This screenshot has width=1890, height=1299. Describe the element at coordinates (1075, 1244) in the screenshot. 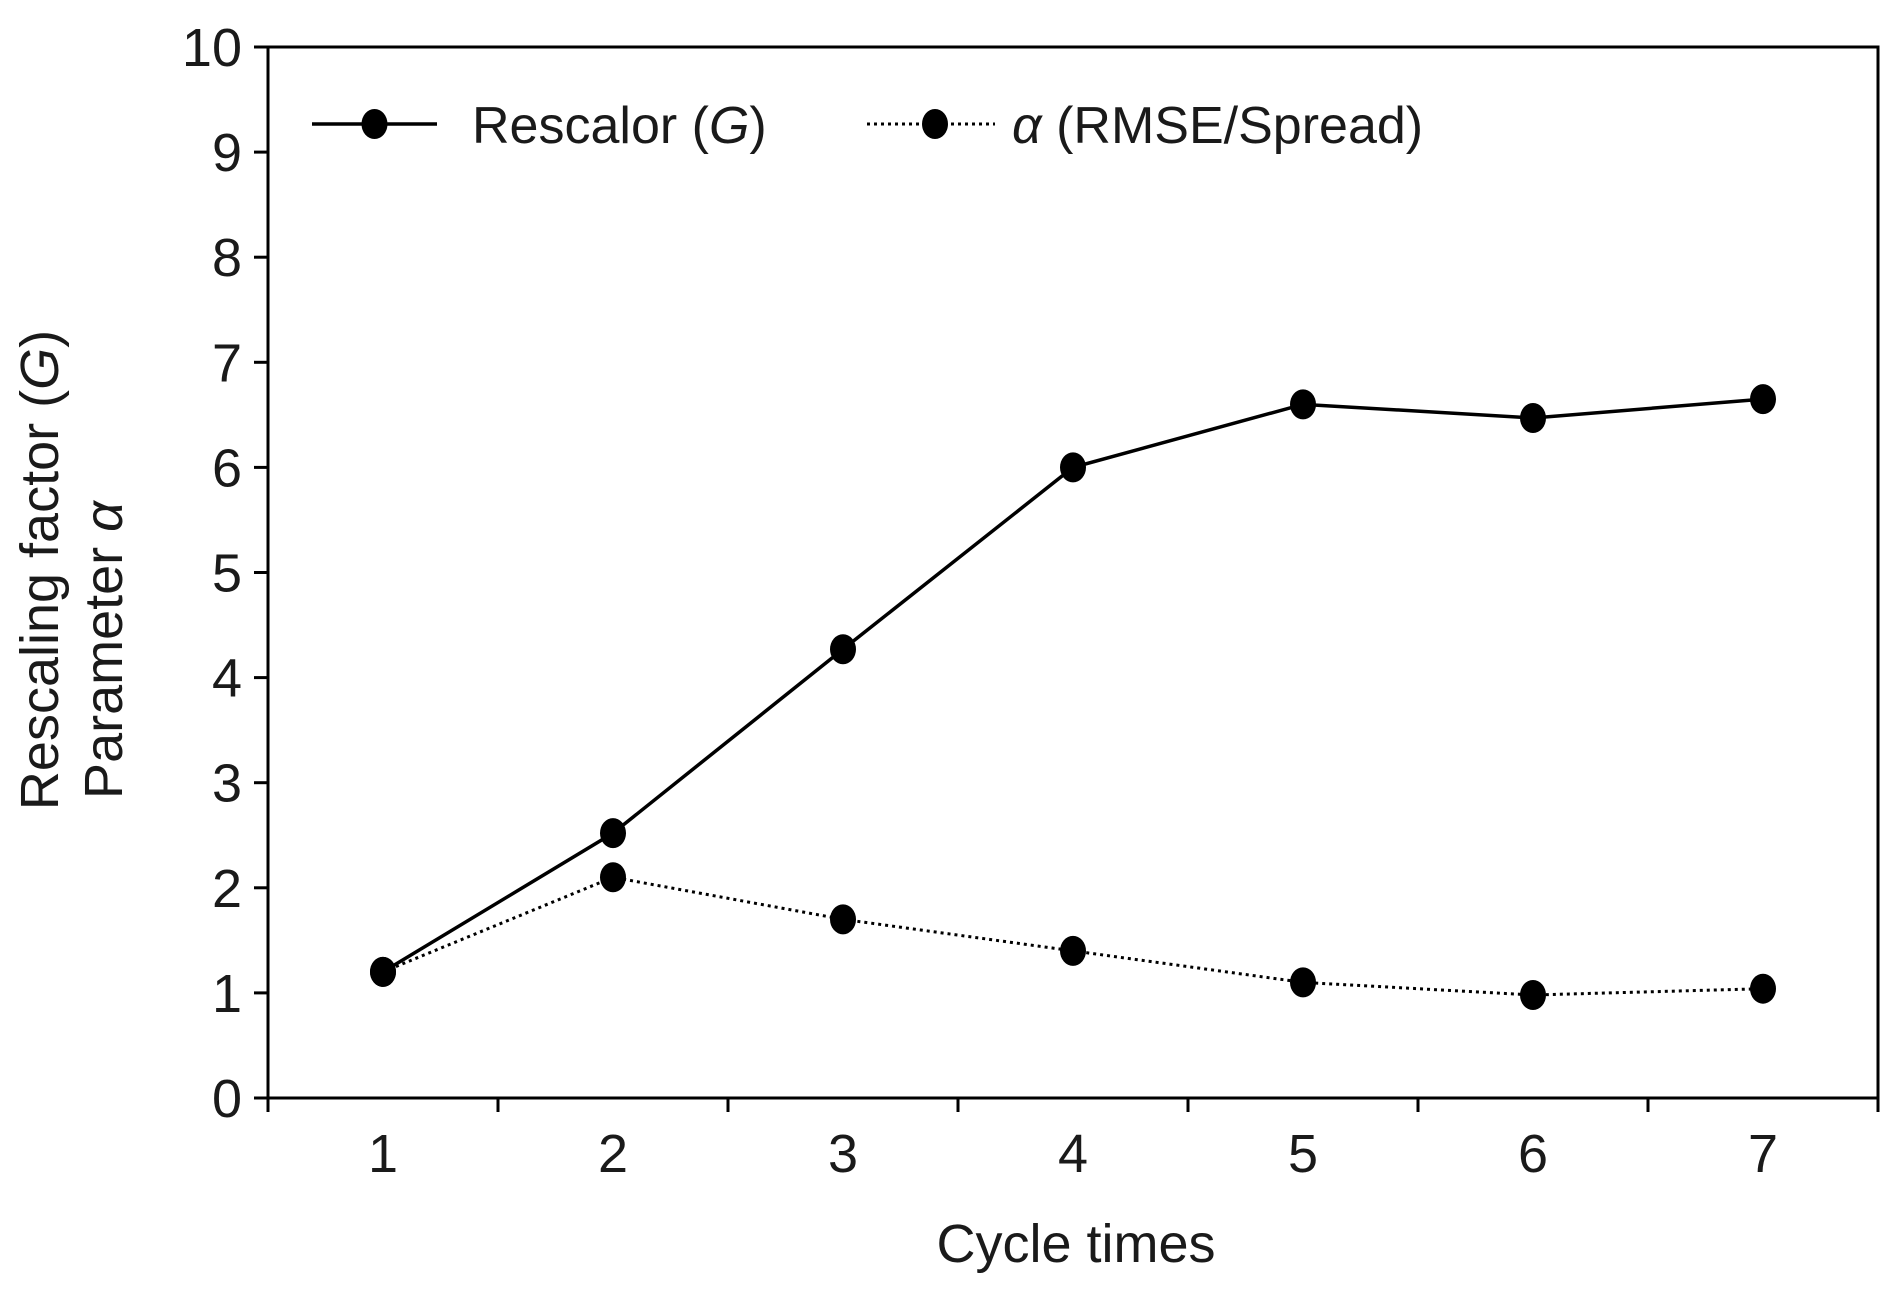

I see `x-axis-label: Cycle times` at that location.